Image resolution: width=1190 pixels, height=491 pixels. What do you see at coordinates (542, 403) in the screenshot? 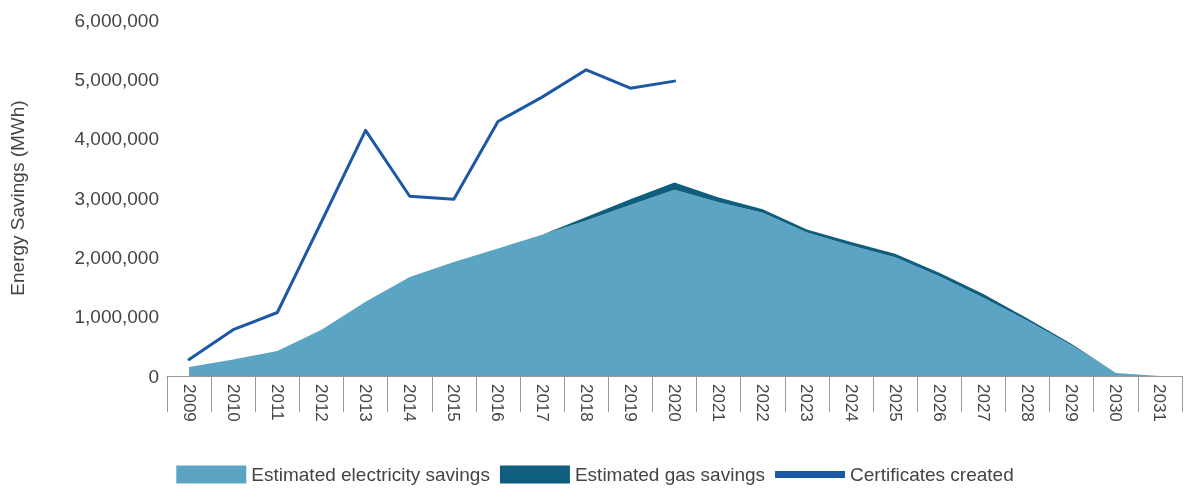
I see `x-tick-label: 2017` at bounding box center [542, 403].